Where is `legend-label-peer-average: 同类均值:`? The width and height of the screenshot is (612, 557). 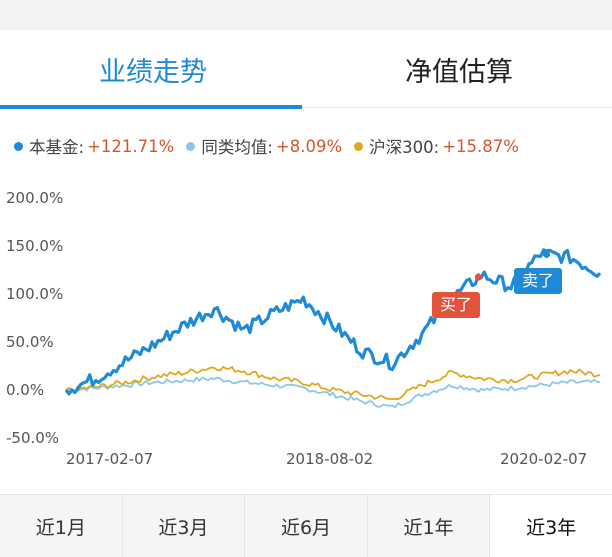
legend-label-peer-average: 同类均值: is located at coordinates (237, 147).